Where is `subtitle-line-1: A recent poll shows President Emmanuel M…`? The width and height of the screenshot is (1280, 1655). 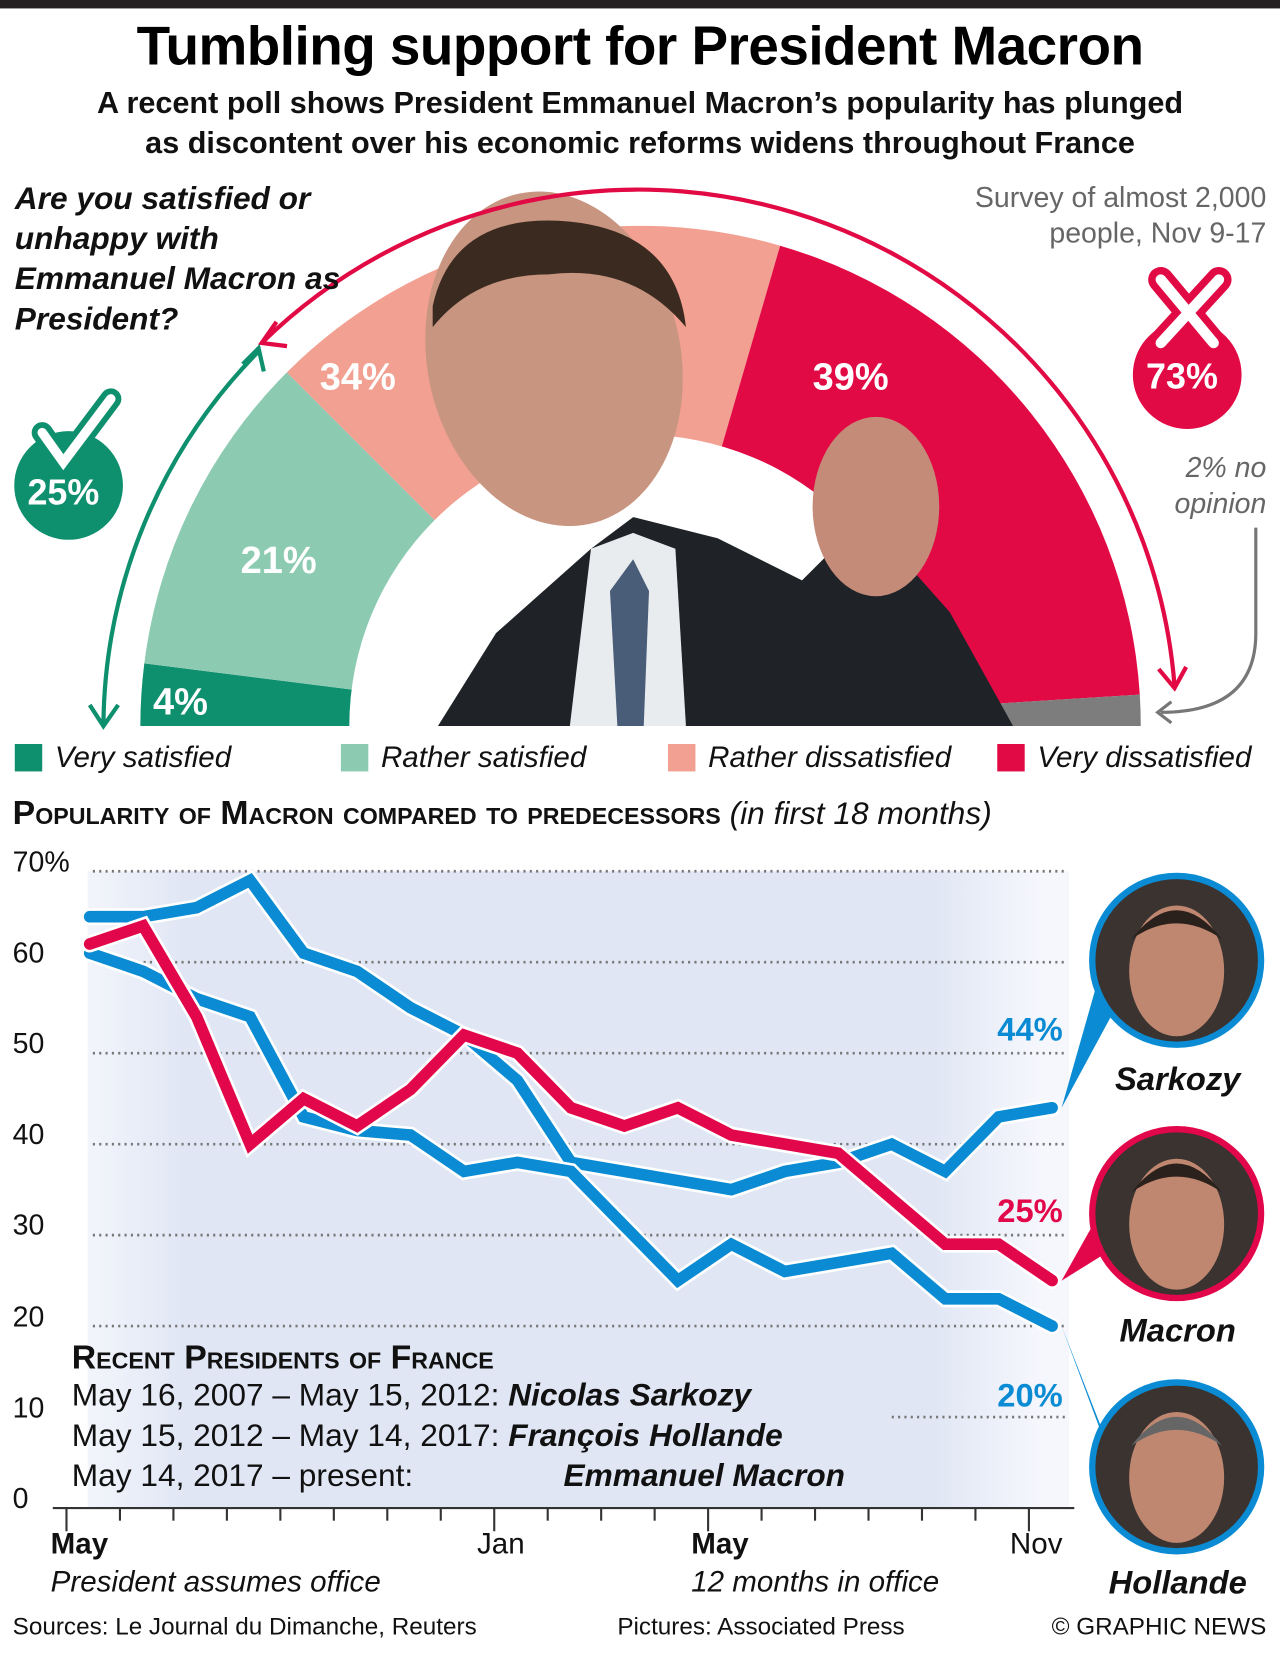 subtitle-line-1: A recent poll shows President Emmanuel M… is located at coordinates (640, 103).